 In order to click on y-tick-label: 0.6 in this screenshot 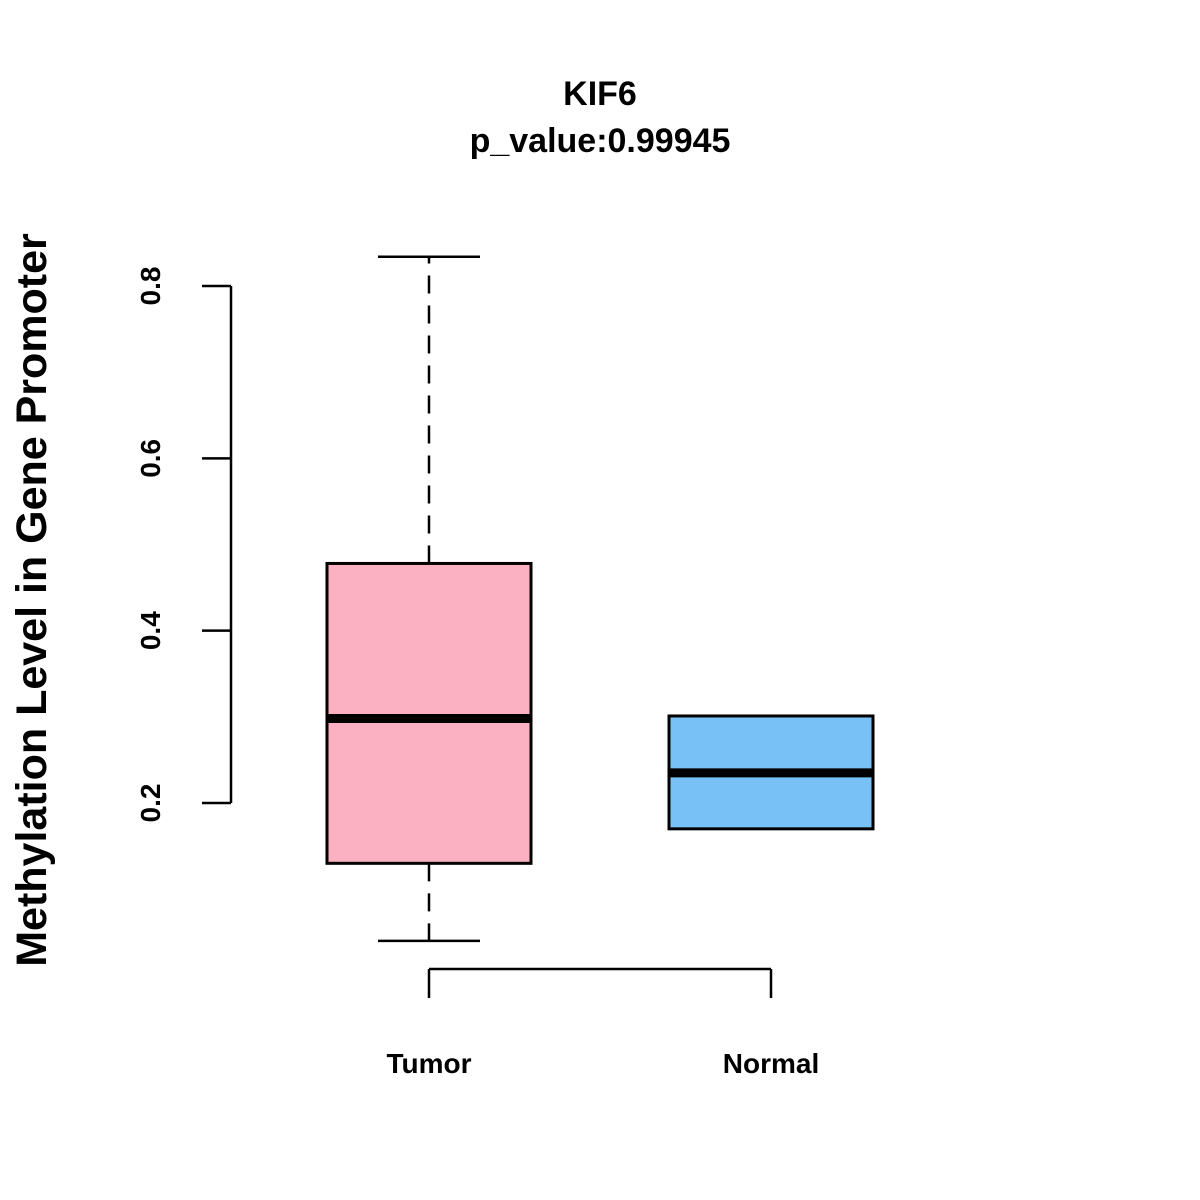, I will do `click(150, 458)`.